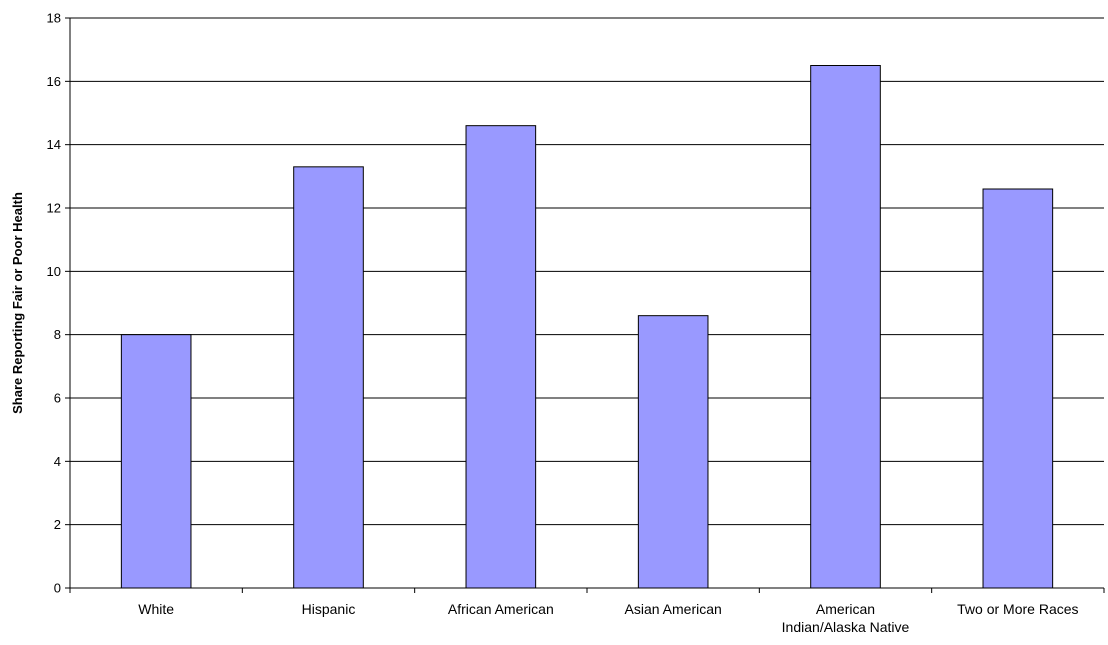 This screenshot has height=645, width=1108. What do you see at coordinates (17, 303) in the screenshot?
I see `y-axis-label: Share Reporting Fair or Poor Health` at bounding box center [17, 303].